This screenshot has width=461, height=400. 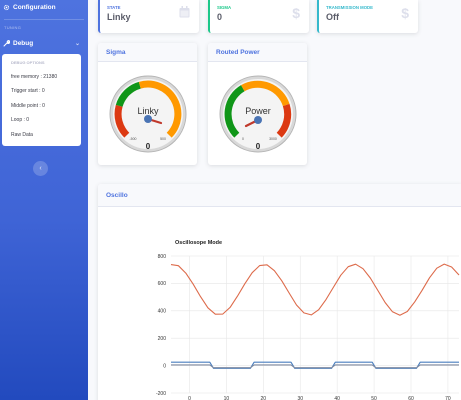 What do you see at coordinates (148, 16) in the screenshot?
I see `stat-card-state: STATE Linky` at bounding box center [148, 16].